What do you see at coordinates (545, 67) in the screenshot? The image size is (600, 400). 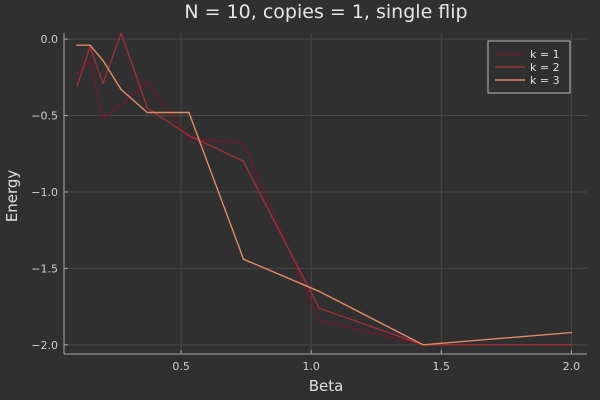 I see `legend-label-k2: k = 2` at bounding box center [545, 67].